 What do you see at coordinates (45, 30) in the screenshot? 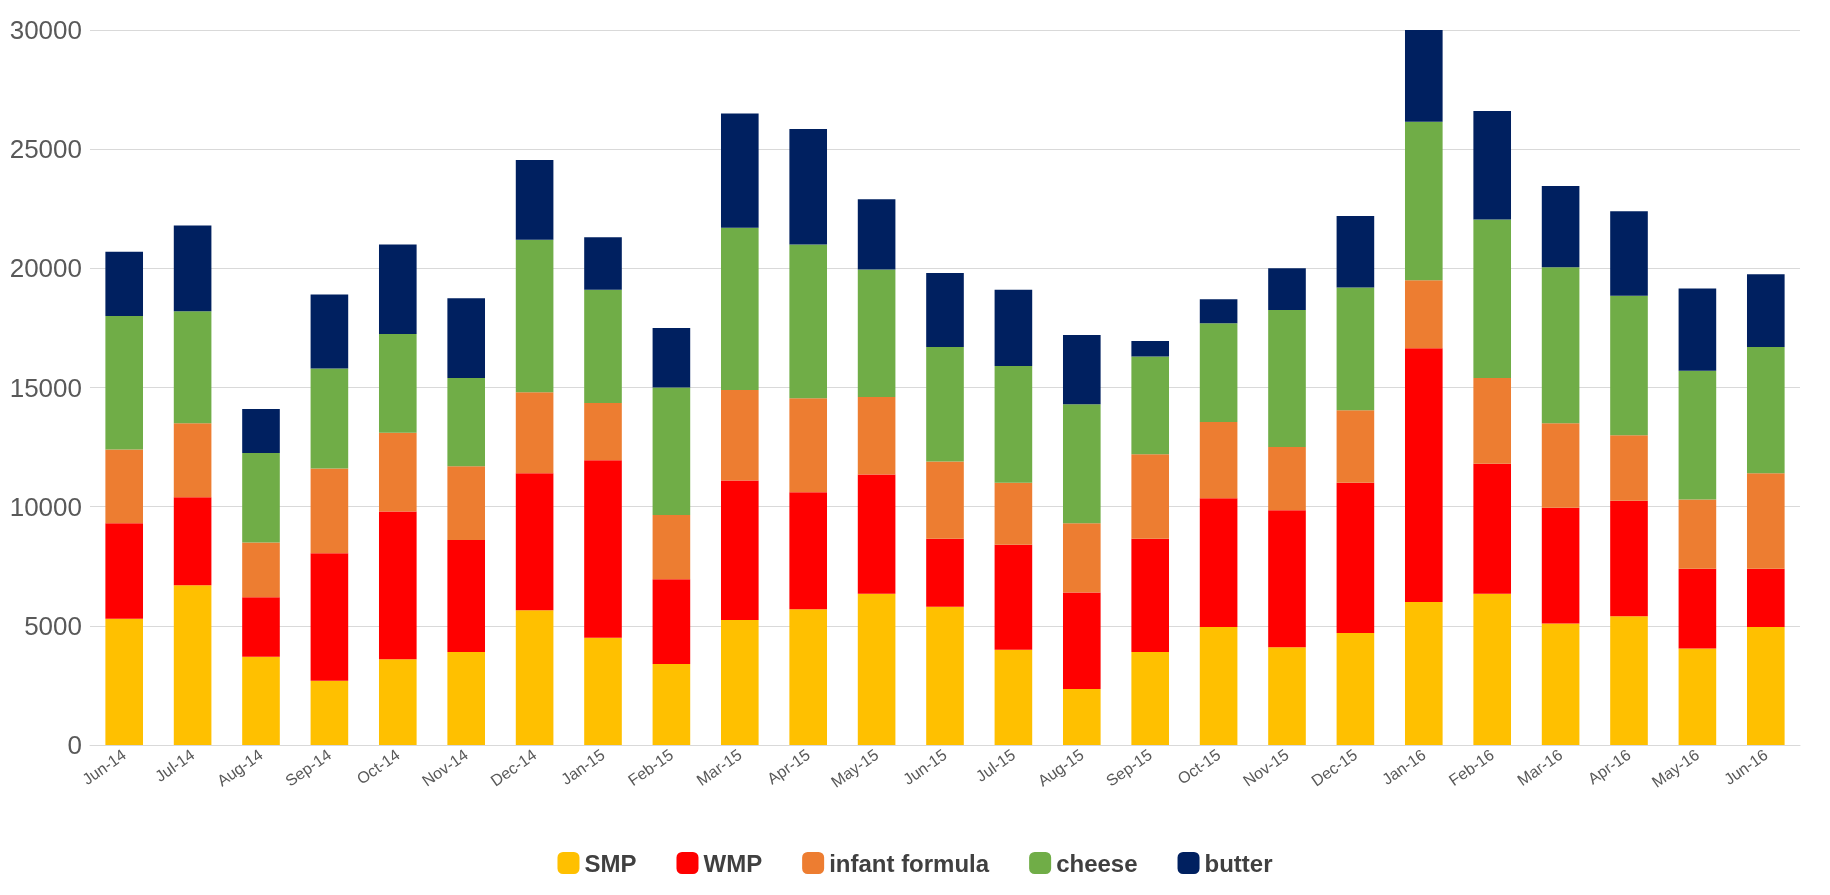
I see `y-tick-label: 30000` at bounding box center [45, 30].